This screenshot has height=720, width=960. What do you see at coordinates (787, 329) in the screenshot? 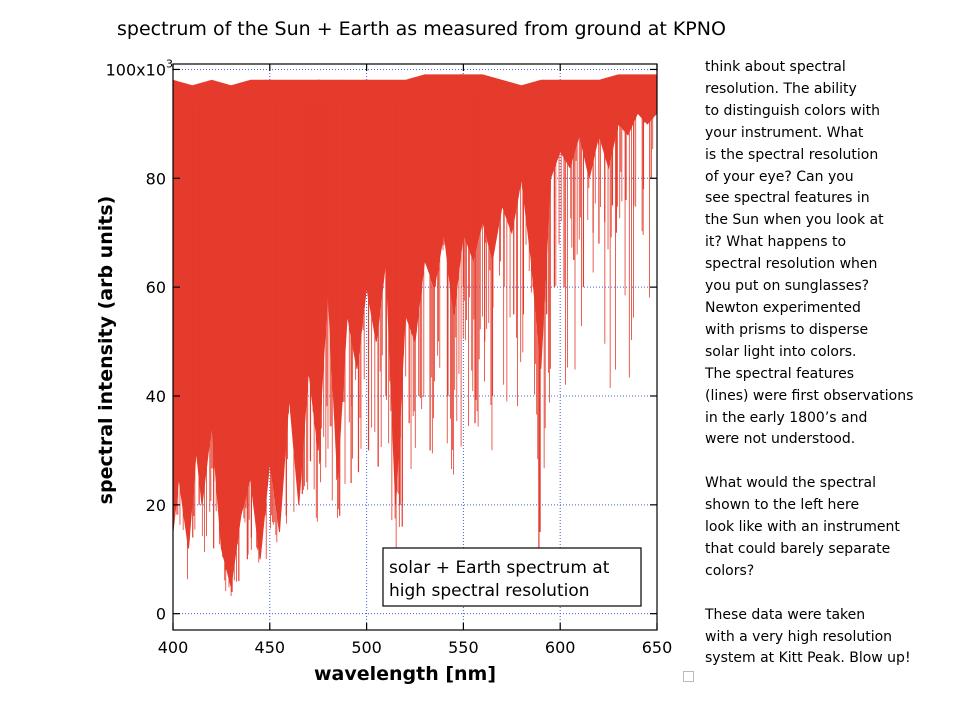
I see `explanation-line: with prisms to disperse` at bounding box center [787, 329].